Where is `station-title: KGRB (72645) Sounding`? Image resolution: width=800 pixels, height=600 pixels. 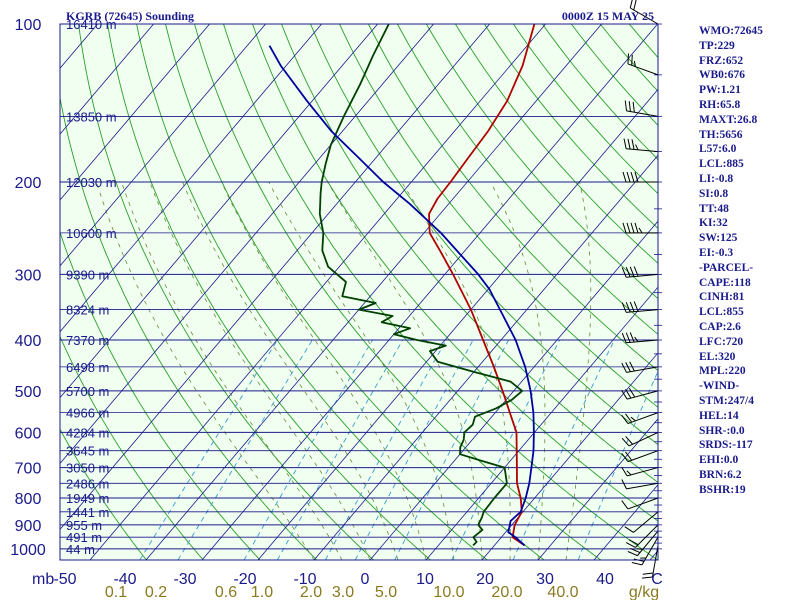 station-title: KGRB (72645) Sounding is located at coordinates (130, 16).